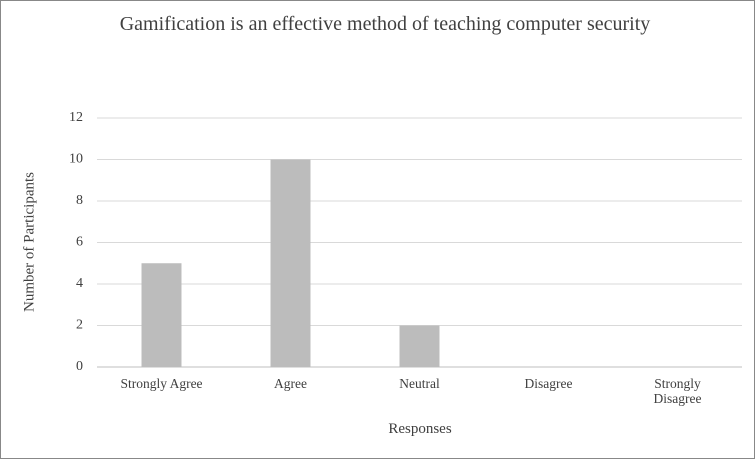 This screenshot has height=459, width=755. I want to click on x-tick-label: Strongly Disagree, so click(677, 391).